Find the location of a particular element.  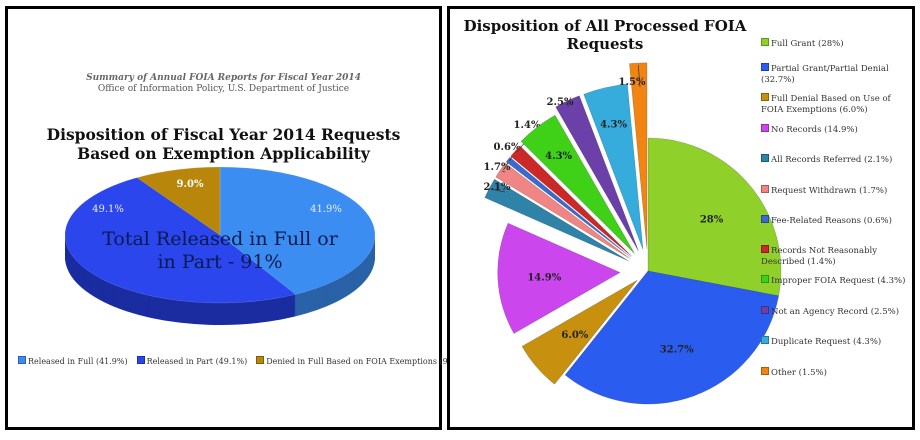

pie-slice-improper-foia-request is located at coordinates (577, 184).